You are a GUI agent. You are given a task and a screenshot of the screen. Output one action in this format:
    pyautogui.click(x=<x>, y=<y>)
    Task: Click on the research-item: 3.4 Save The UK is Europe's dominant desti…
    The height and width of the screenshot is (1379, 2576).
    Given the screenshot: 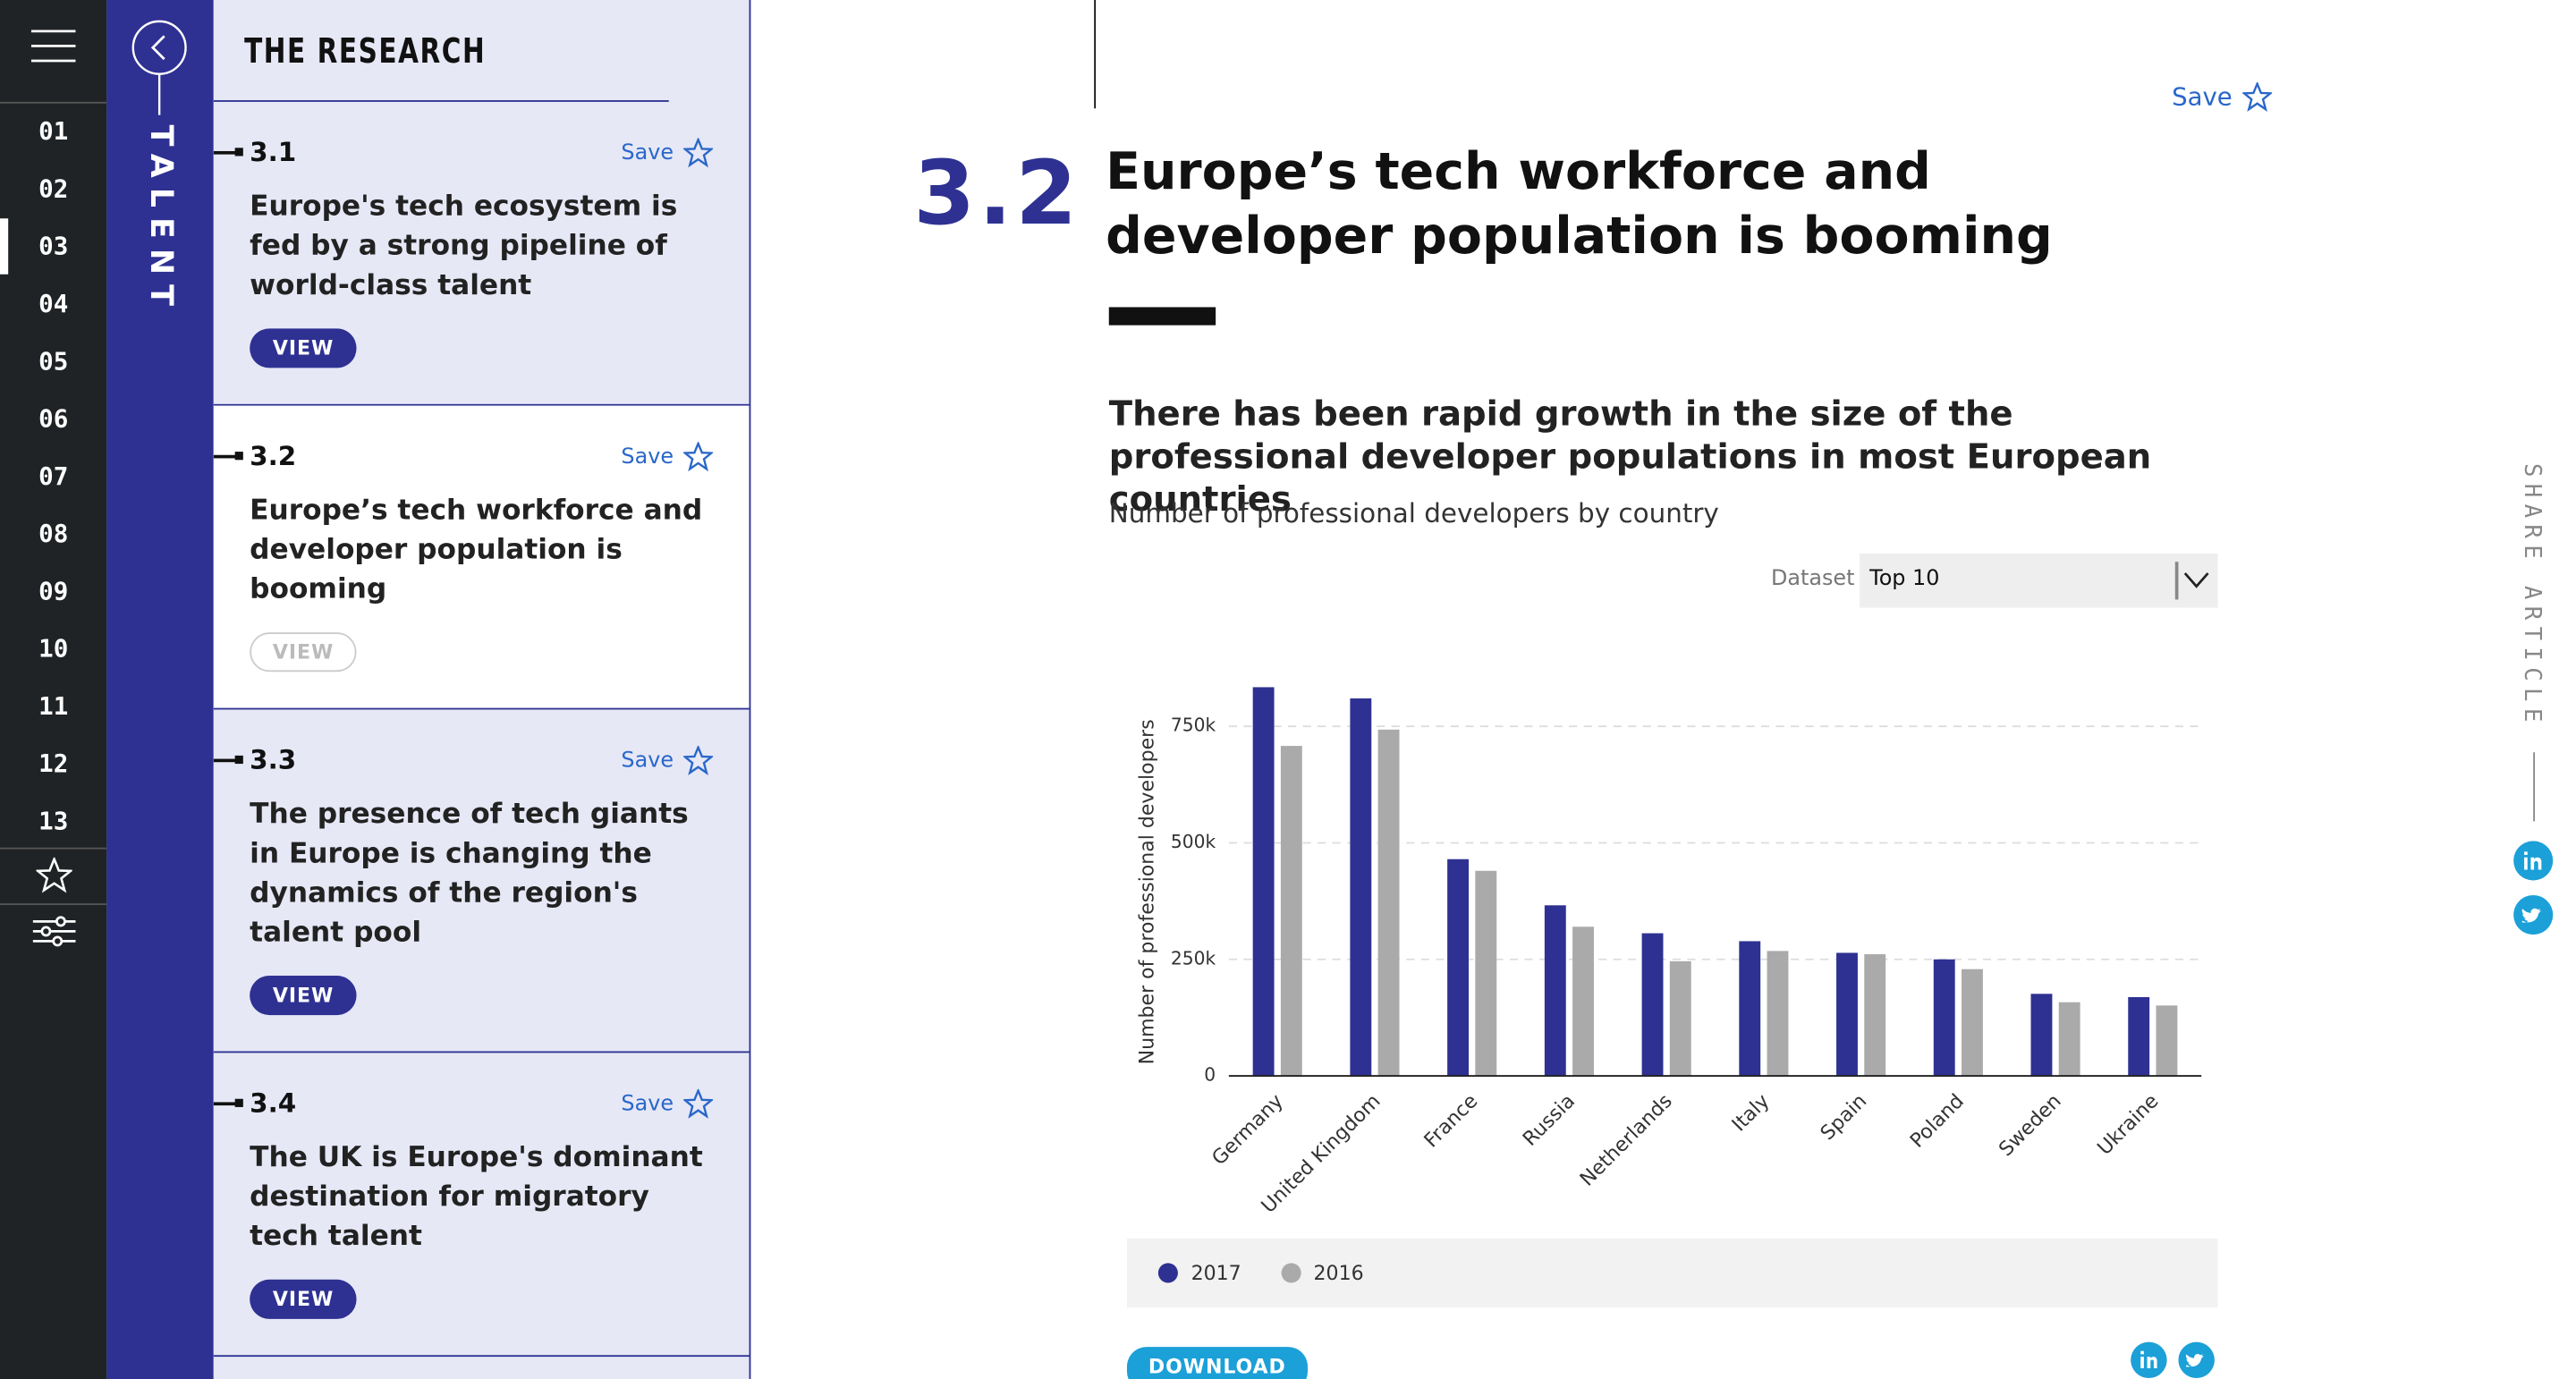 What is the action you would take?
    pyautogui.click(x=481, y=1205)
    